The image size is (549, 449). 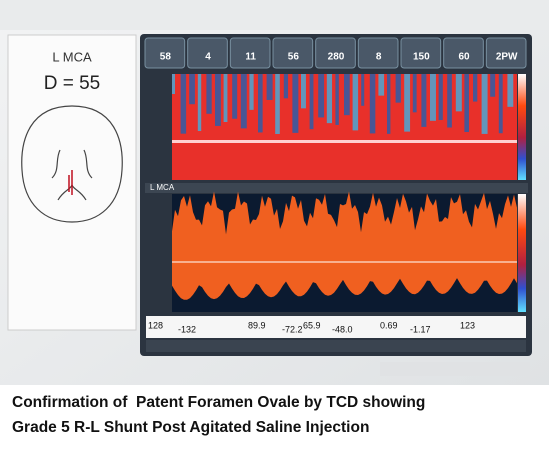 I want to click on parameter-value: 150, so click(x=421, y=57).